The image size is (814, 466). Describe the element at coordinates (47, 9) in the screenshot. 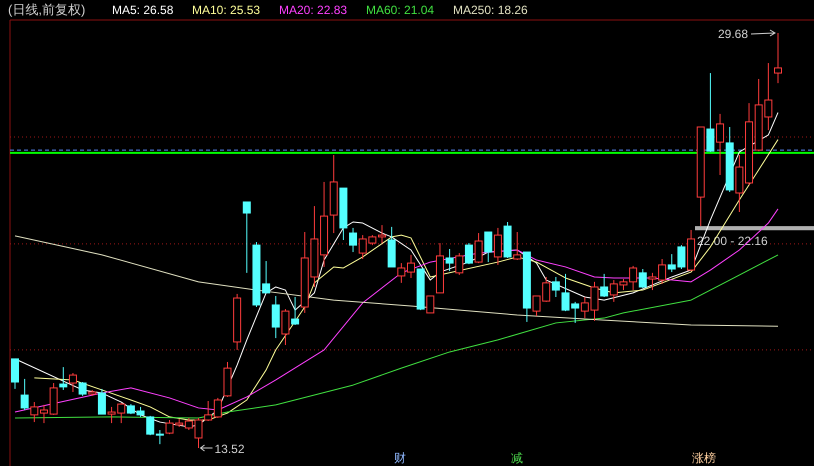

I see `chart-title: (日线,前复权)` at that location.